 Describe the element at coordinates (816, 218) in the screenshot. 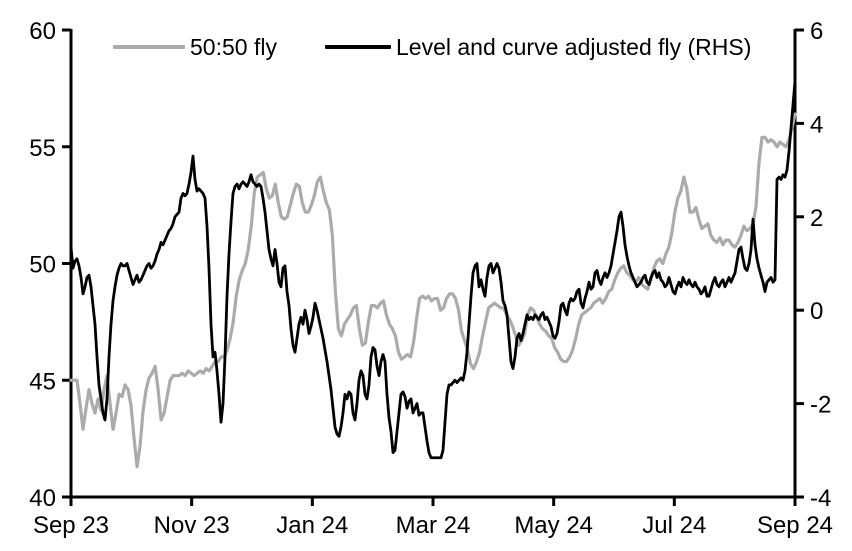

I see `right-axis-tick-label: 2` at that location.